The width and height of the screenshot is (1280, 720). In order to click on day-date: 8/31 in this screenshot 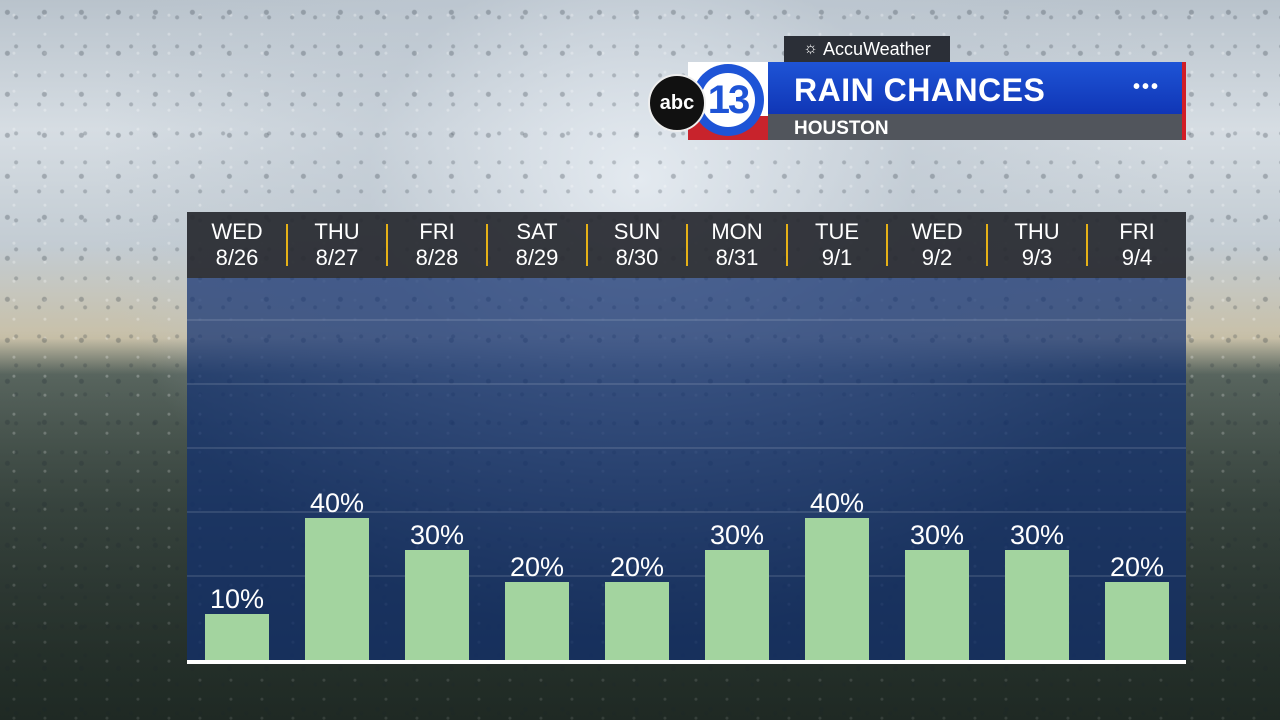, I will do `click(737, 257)`.